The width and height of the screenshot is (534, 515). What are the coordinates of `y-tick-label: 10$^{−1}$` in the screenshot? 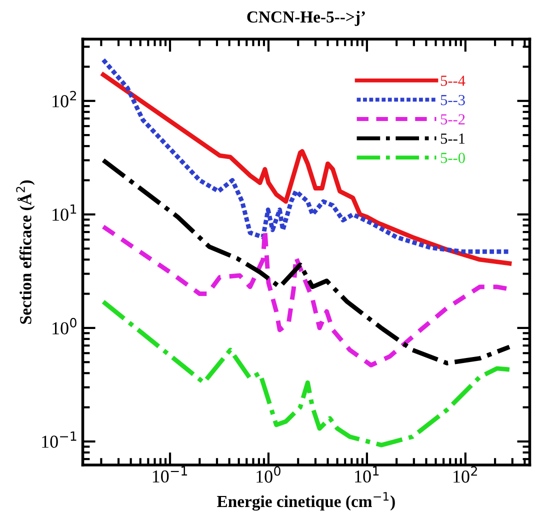 It's located at (59, 440).